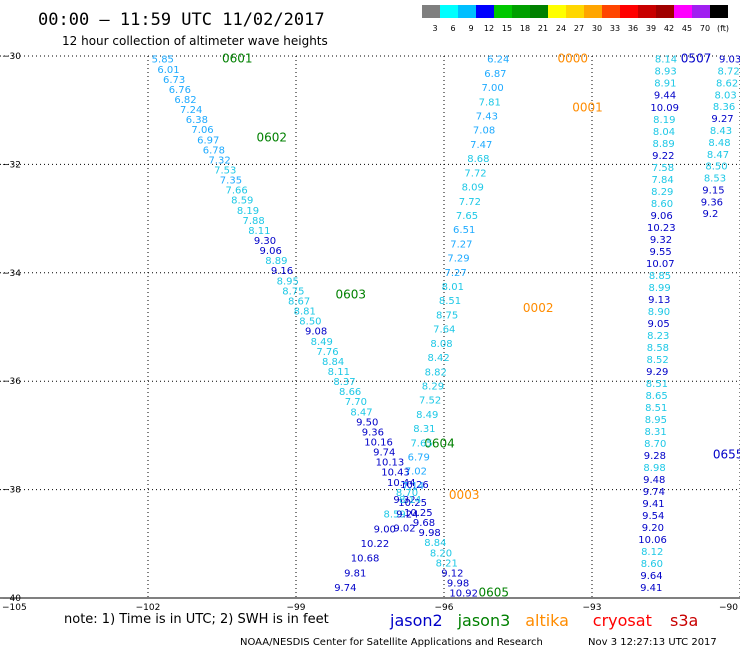 The height and width of the screenshot is (650, 740). Describe the element at coordinates (452, 573) in the screenshot. I see `swh-value-label: 9.12` at that location.